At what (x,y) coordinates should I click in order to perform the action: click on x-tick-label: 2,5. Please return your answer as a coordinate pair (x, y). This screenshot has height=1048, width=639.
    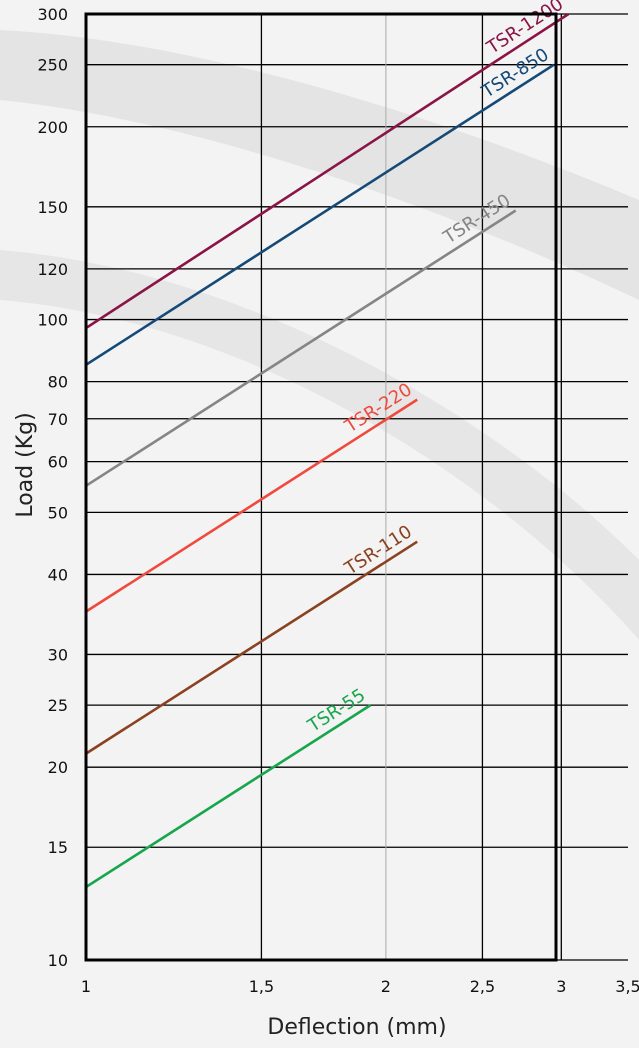
    Looking at the image, I should click on (482, 986).